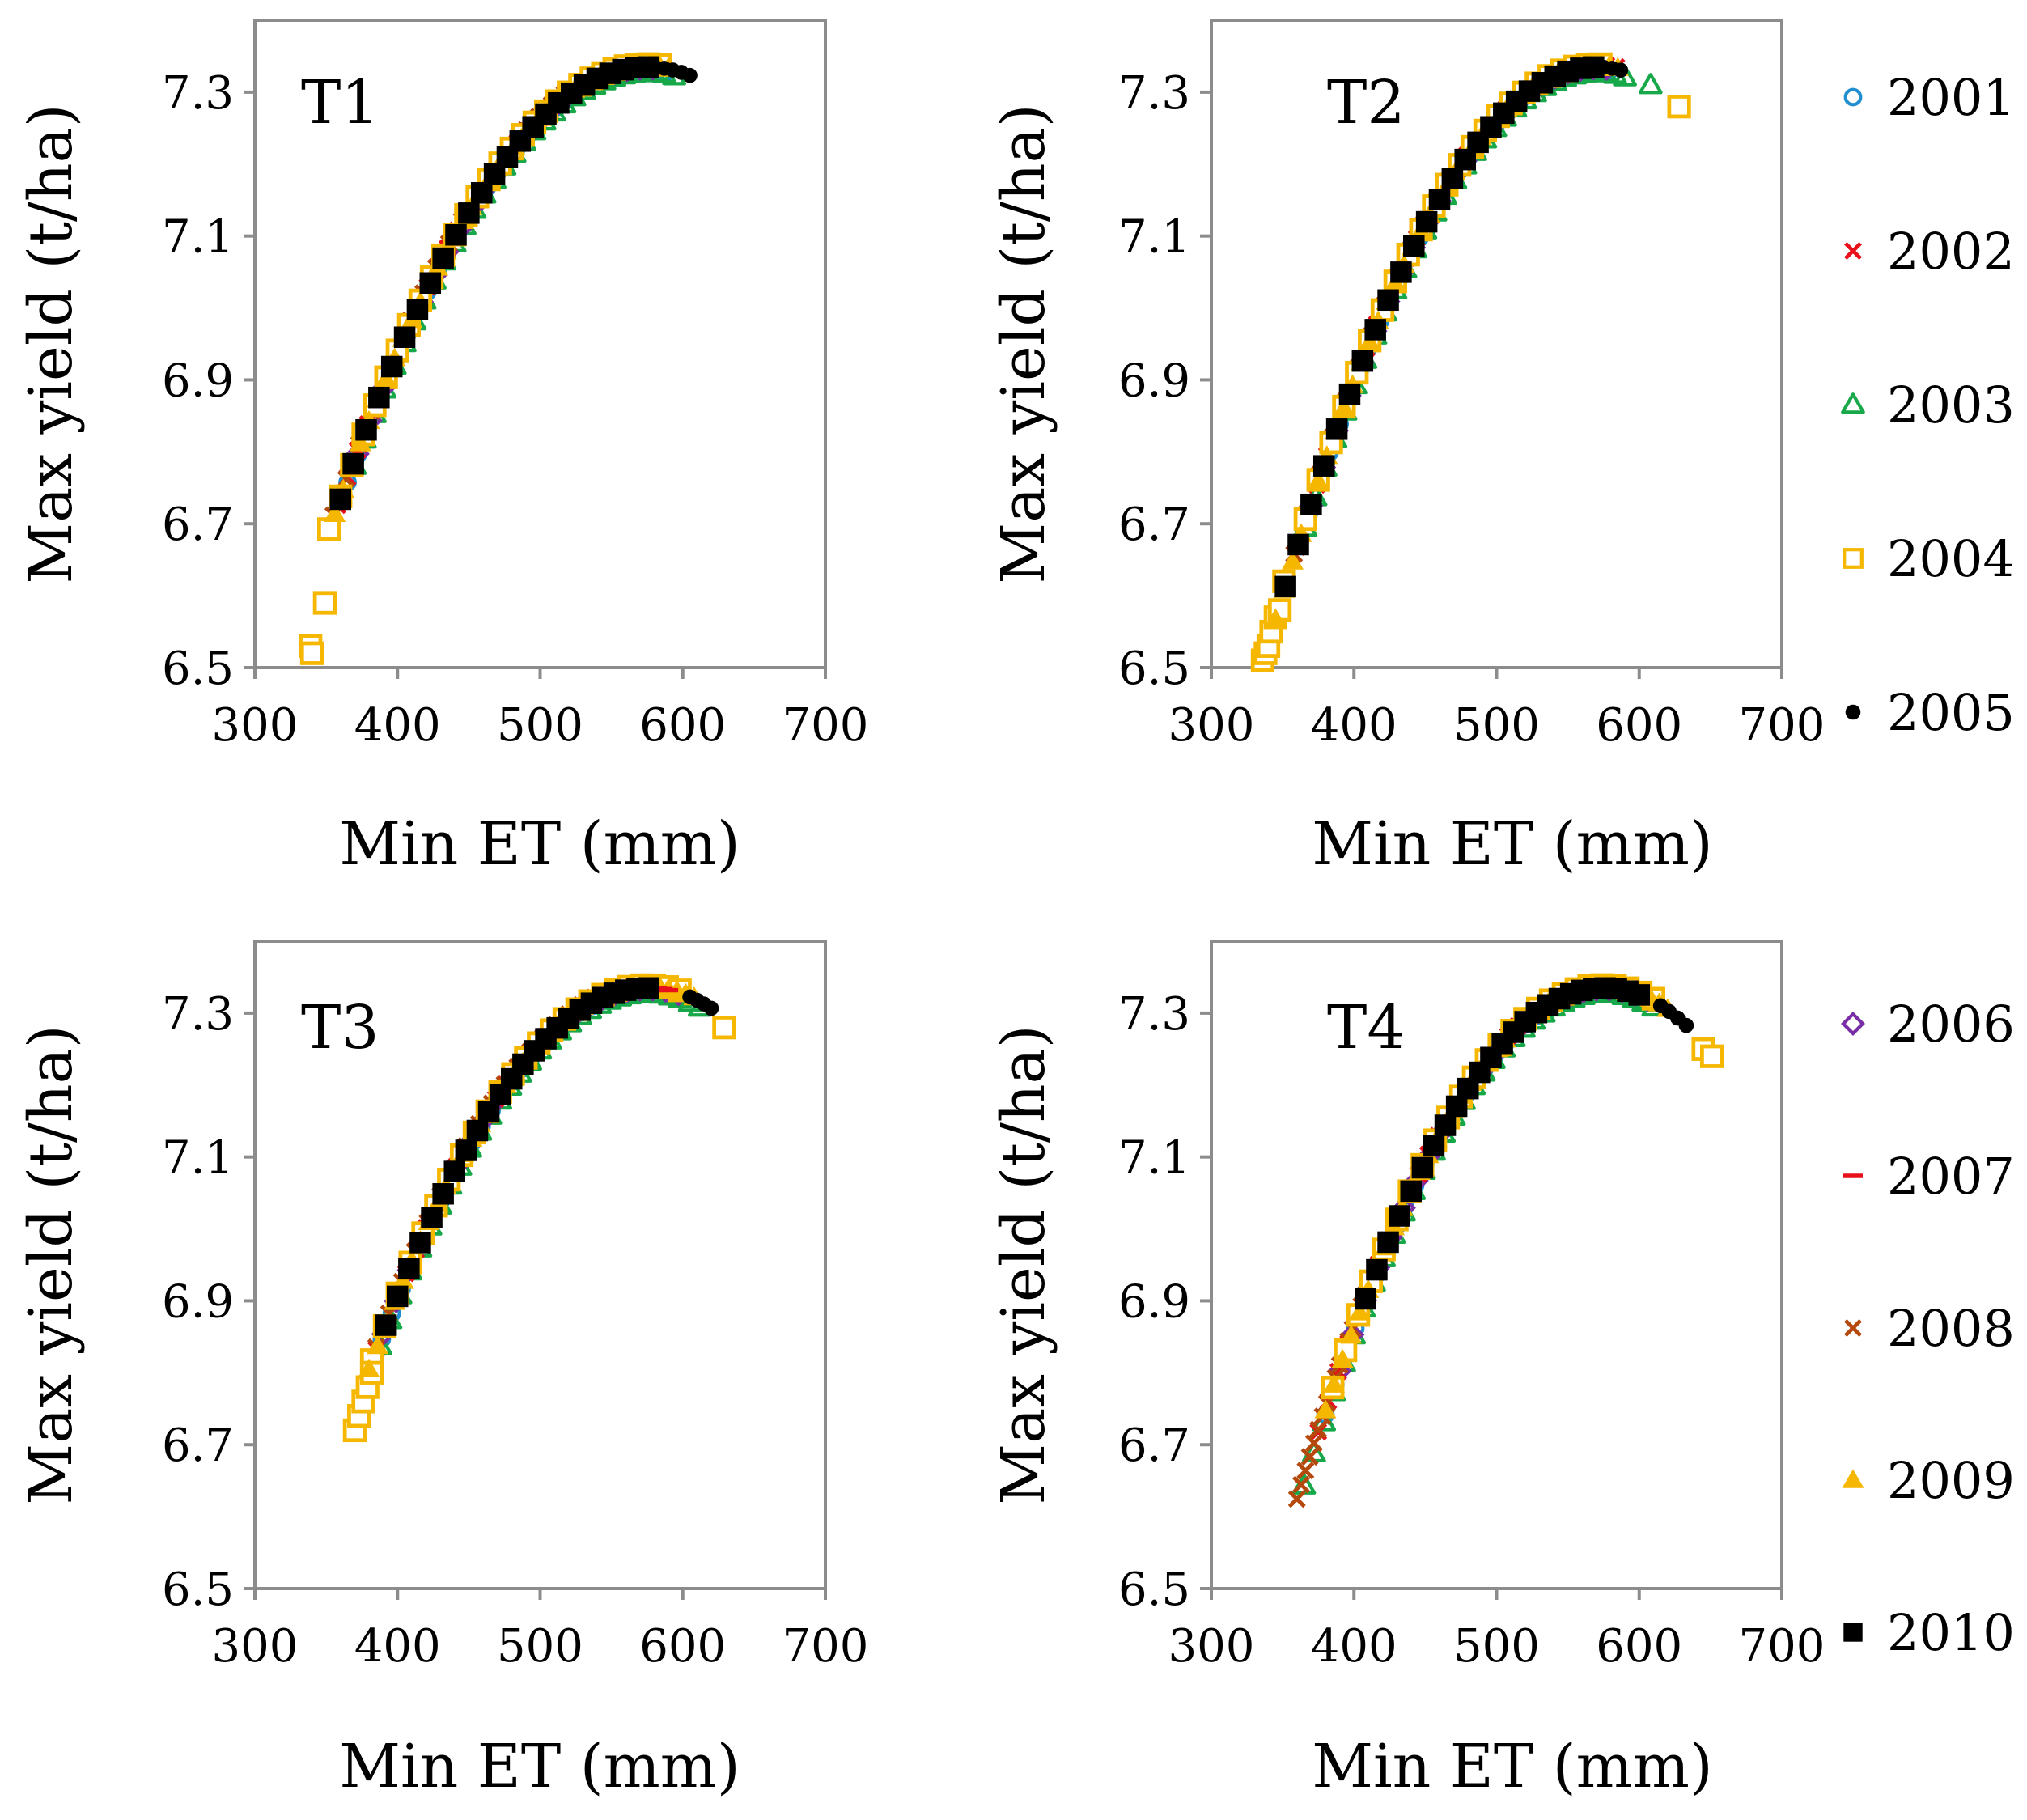  What do you see at coordinates (1951, 558) in the screenshot?
I see `legend-label-2004: 2004` at bounding box center [1951, 558].